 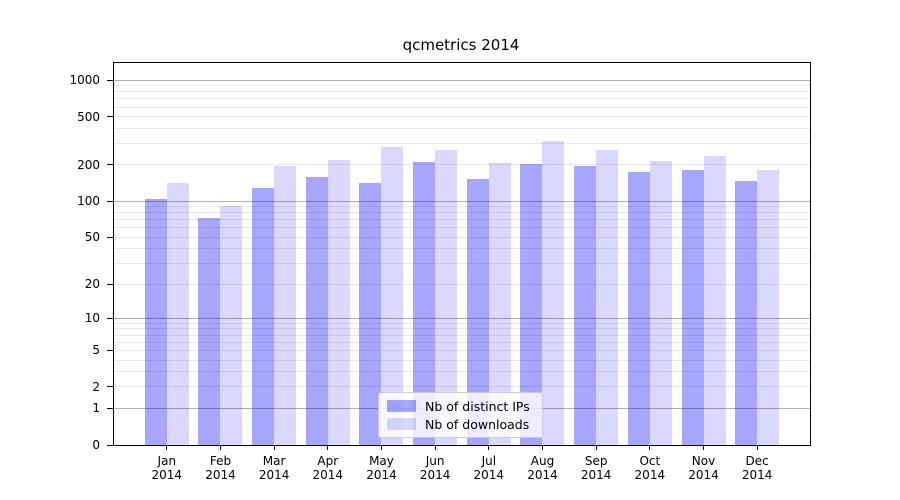 I want to click on x-tick-label: Apr 2014, so click(x=328, y=468).